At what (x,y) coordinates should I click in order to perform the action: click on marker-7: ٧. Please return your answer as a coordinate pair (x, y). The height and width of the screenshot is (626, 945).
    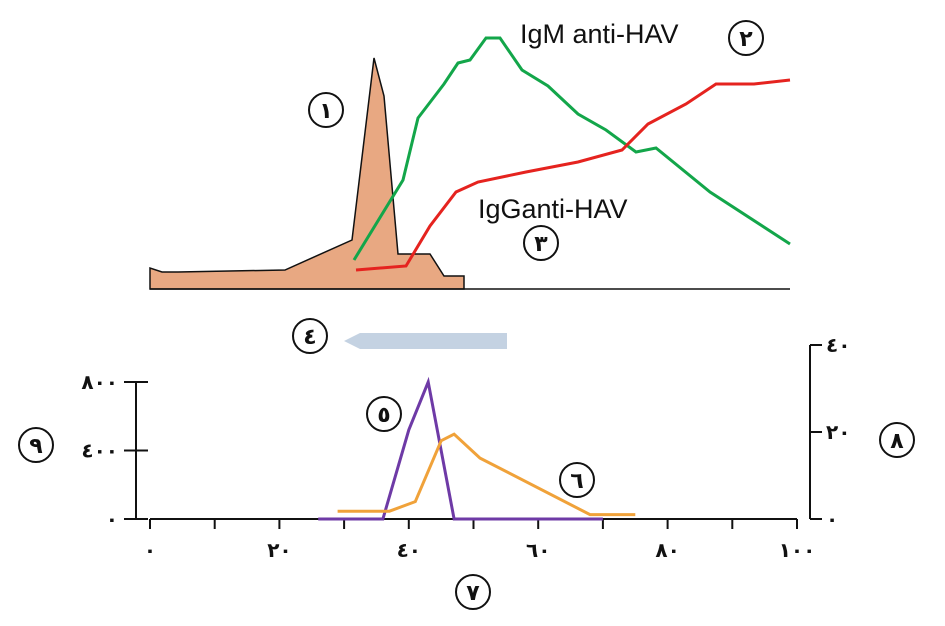
    Looking at the image, I should click on (473, 592).